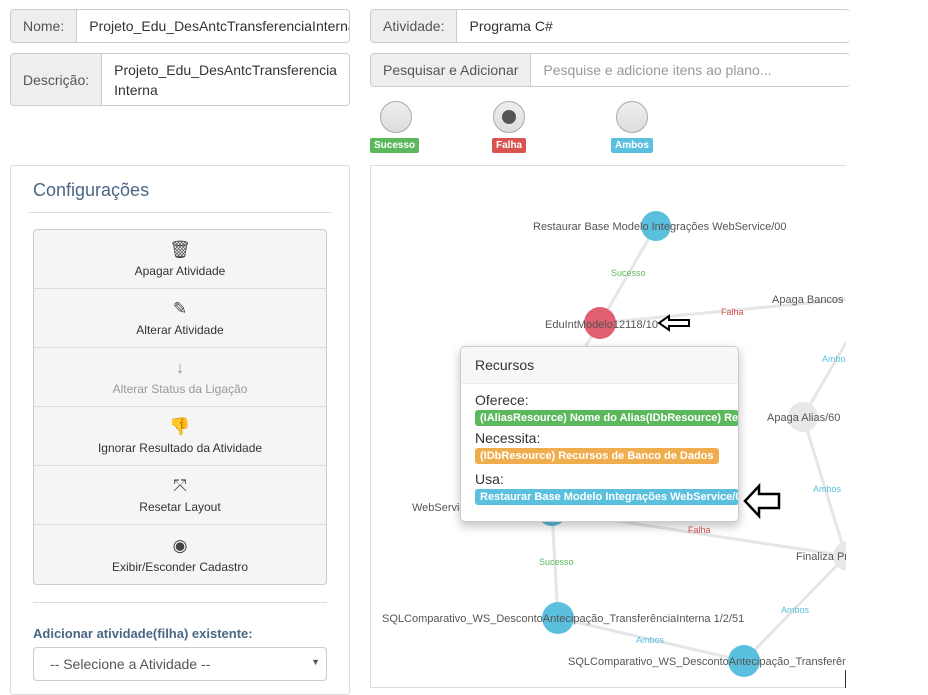  What do you see at coordinates (44, 26) in the screenshot?
I see `nome-label: Nome:` at bounding box center [44, 26].